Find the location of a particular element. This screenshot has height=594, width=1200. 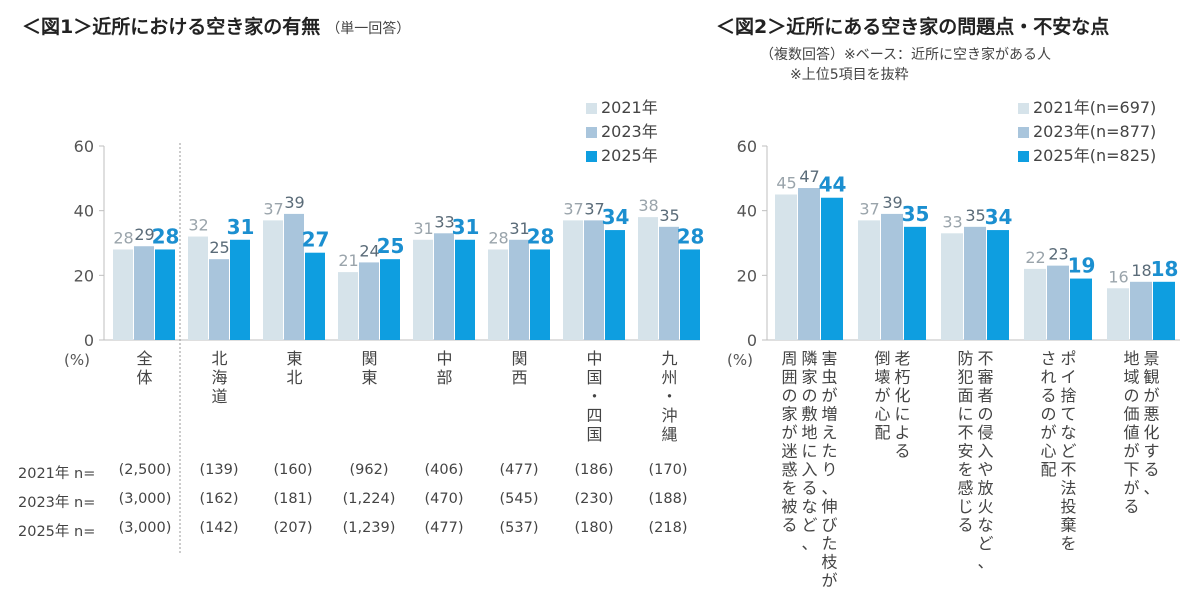

n-cell: (406) is located at coordinates (444, 470).